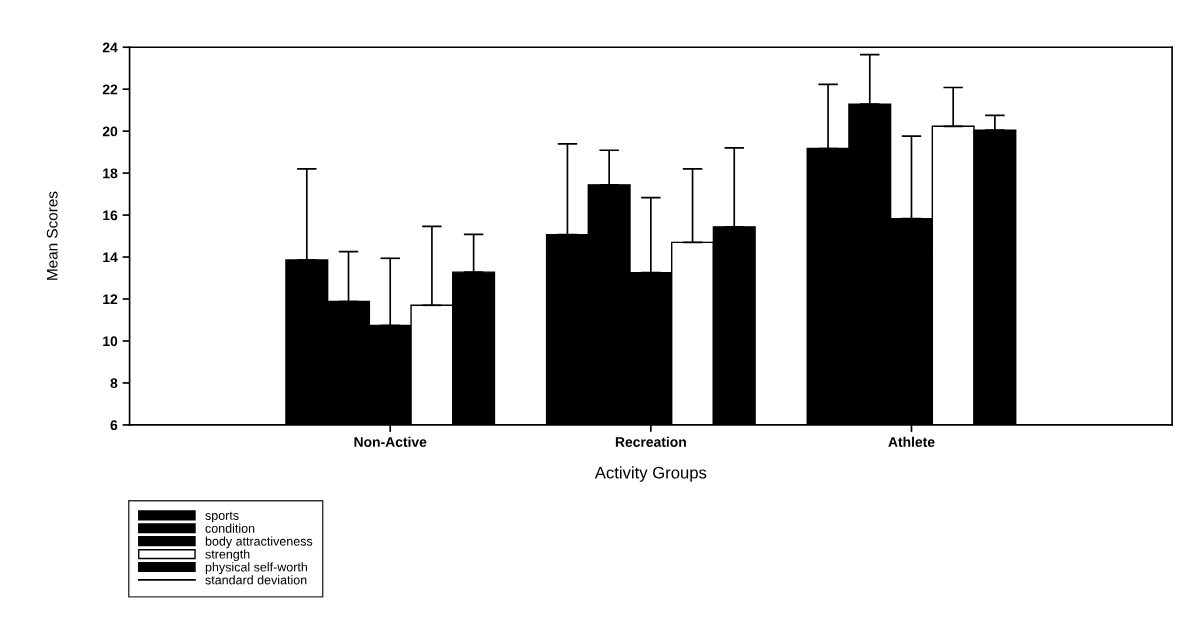  What do you see at coordinates (52, 235) in the screenshot?
I see `y-axis-title: Mean Scores` at bounding box center [52, 235].